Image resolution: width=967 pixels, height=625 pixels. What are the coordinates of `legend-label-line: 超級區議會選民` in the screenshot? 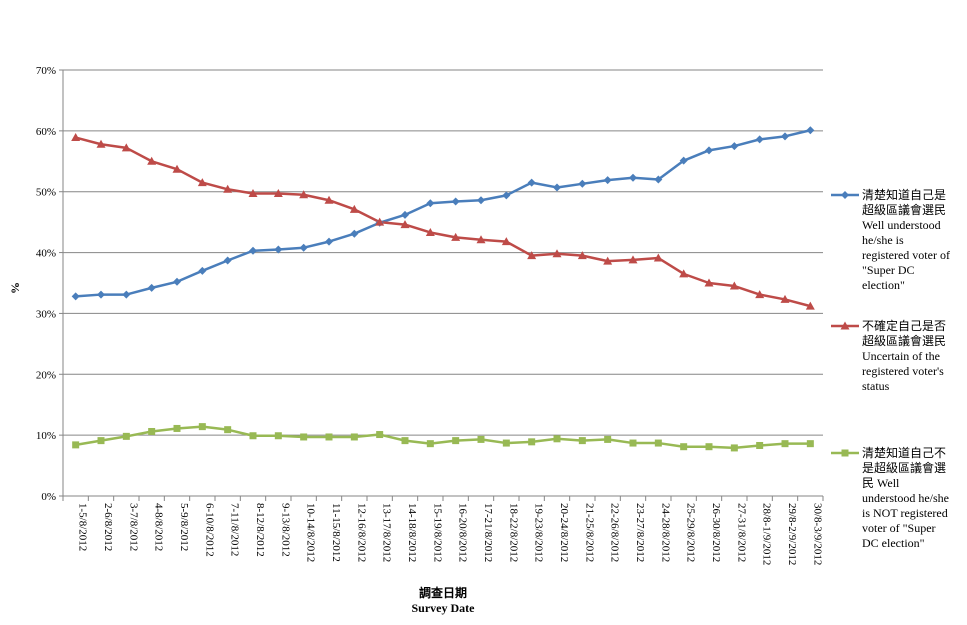 It's located at (904, 341).